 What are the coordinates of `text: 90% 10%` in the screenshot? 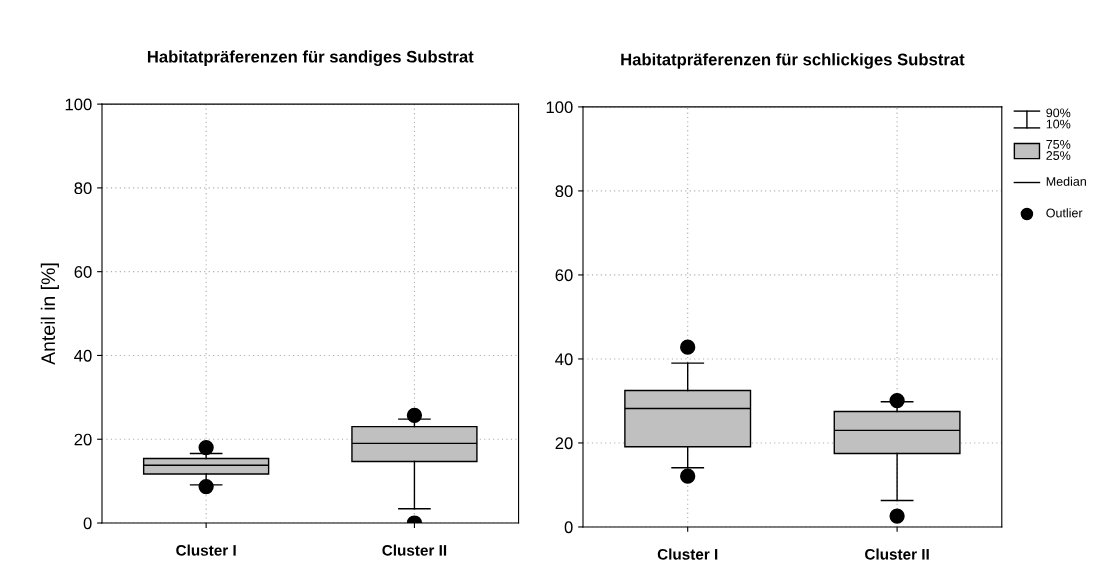 It's located at (1058, 118).